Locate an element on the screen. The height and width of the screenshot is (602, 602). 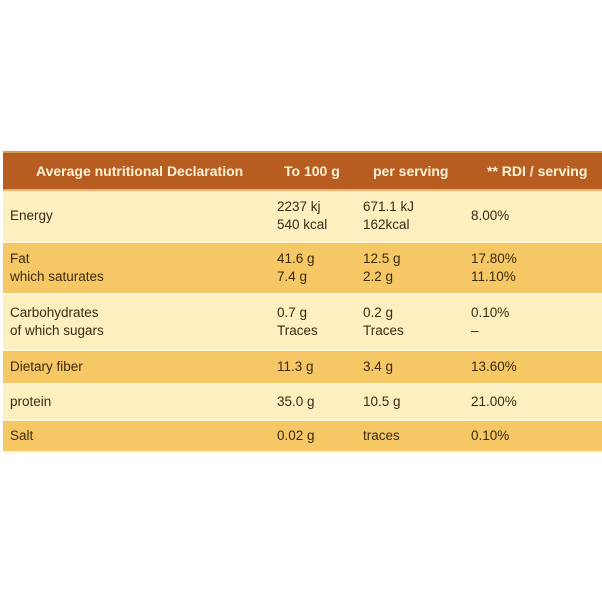
value-line: 13.60% is located at coordinates (494, 366).